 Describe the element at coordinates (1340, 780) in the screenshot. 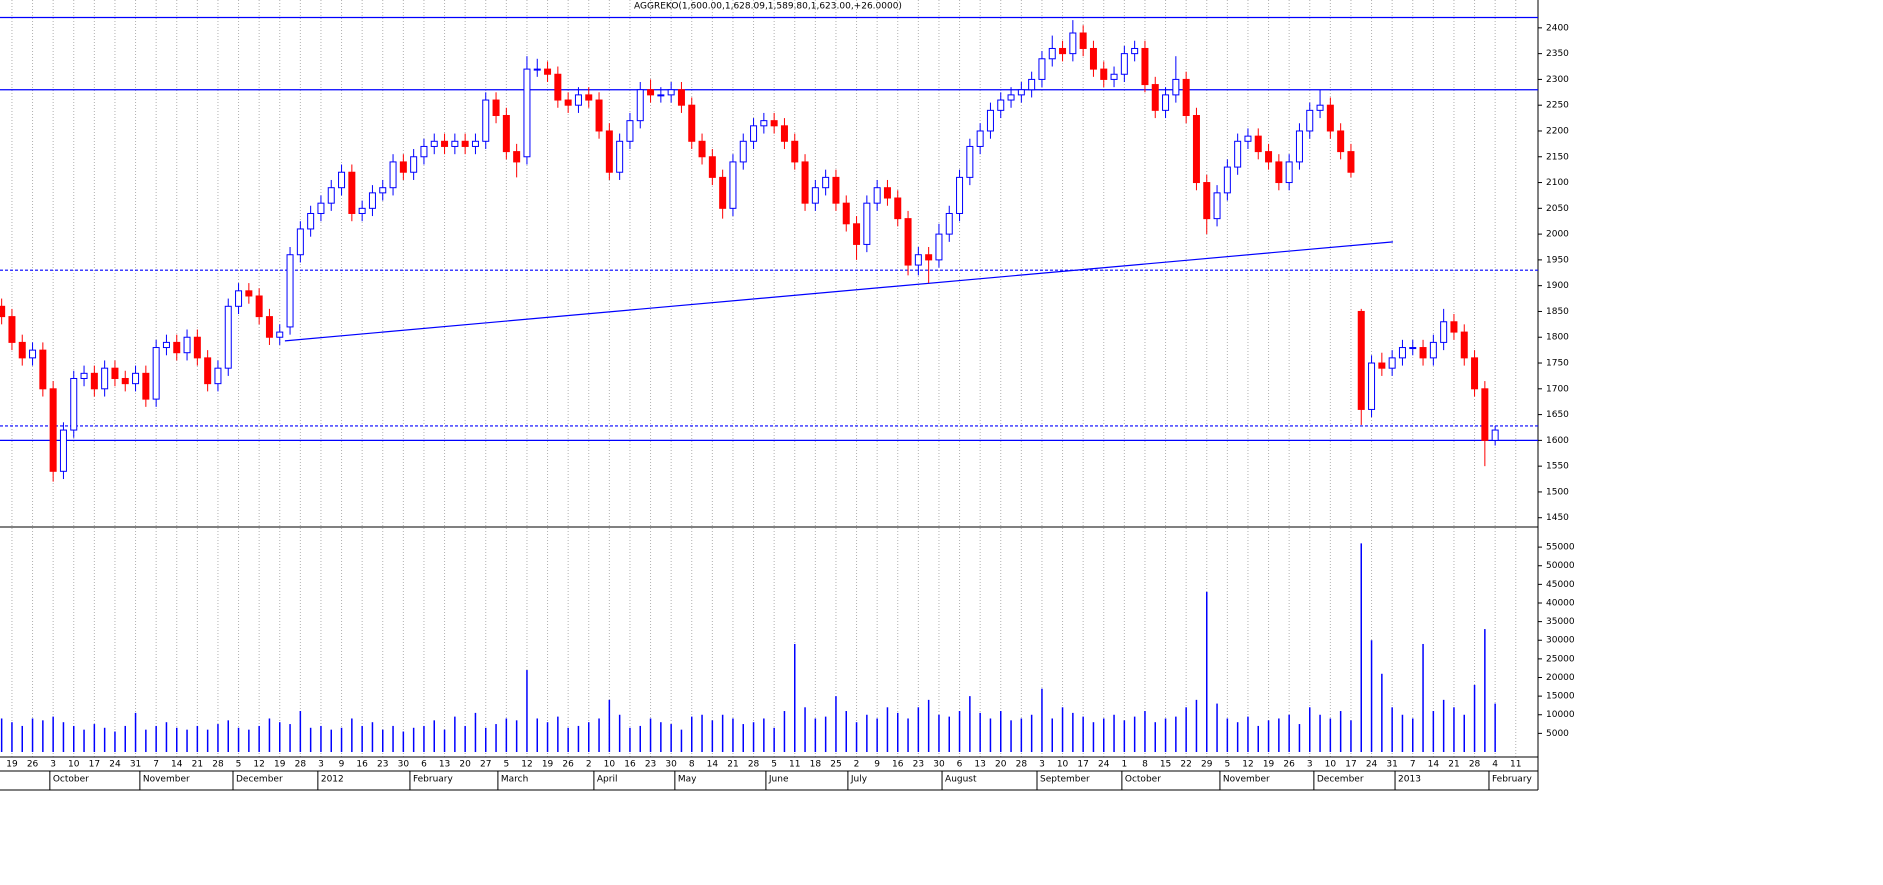

I see `month-label: December` at that location.